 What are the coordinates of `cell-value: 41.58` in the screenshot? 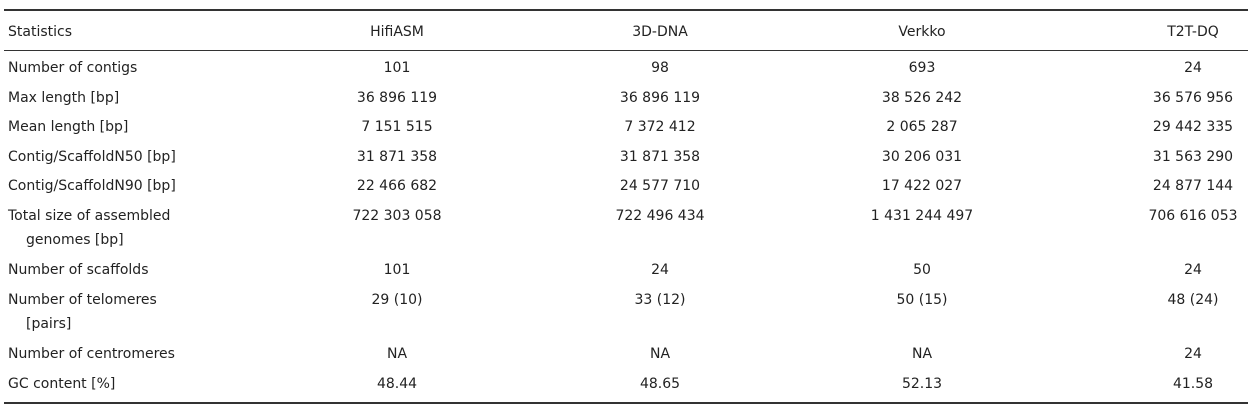 It's located at (1193, 383).